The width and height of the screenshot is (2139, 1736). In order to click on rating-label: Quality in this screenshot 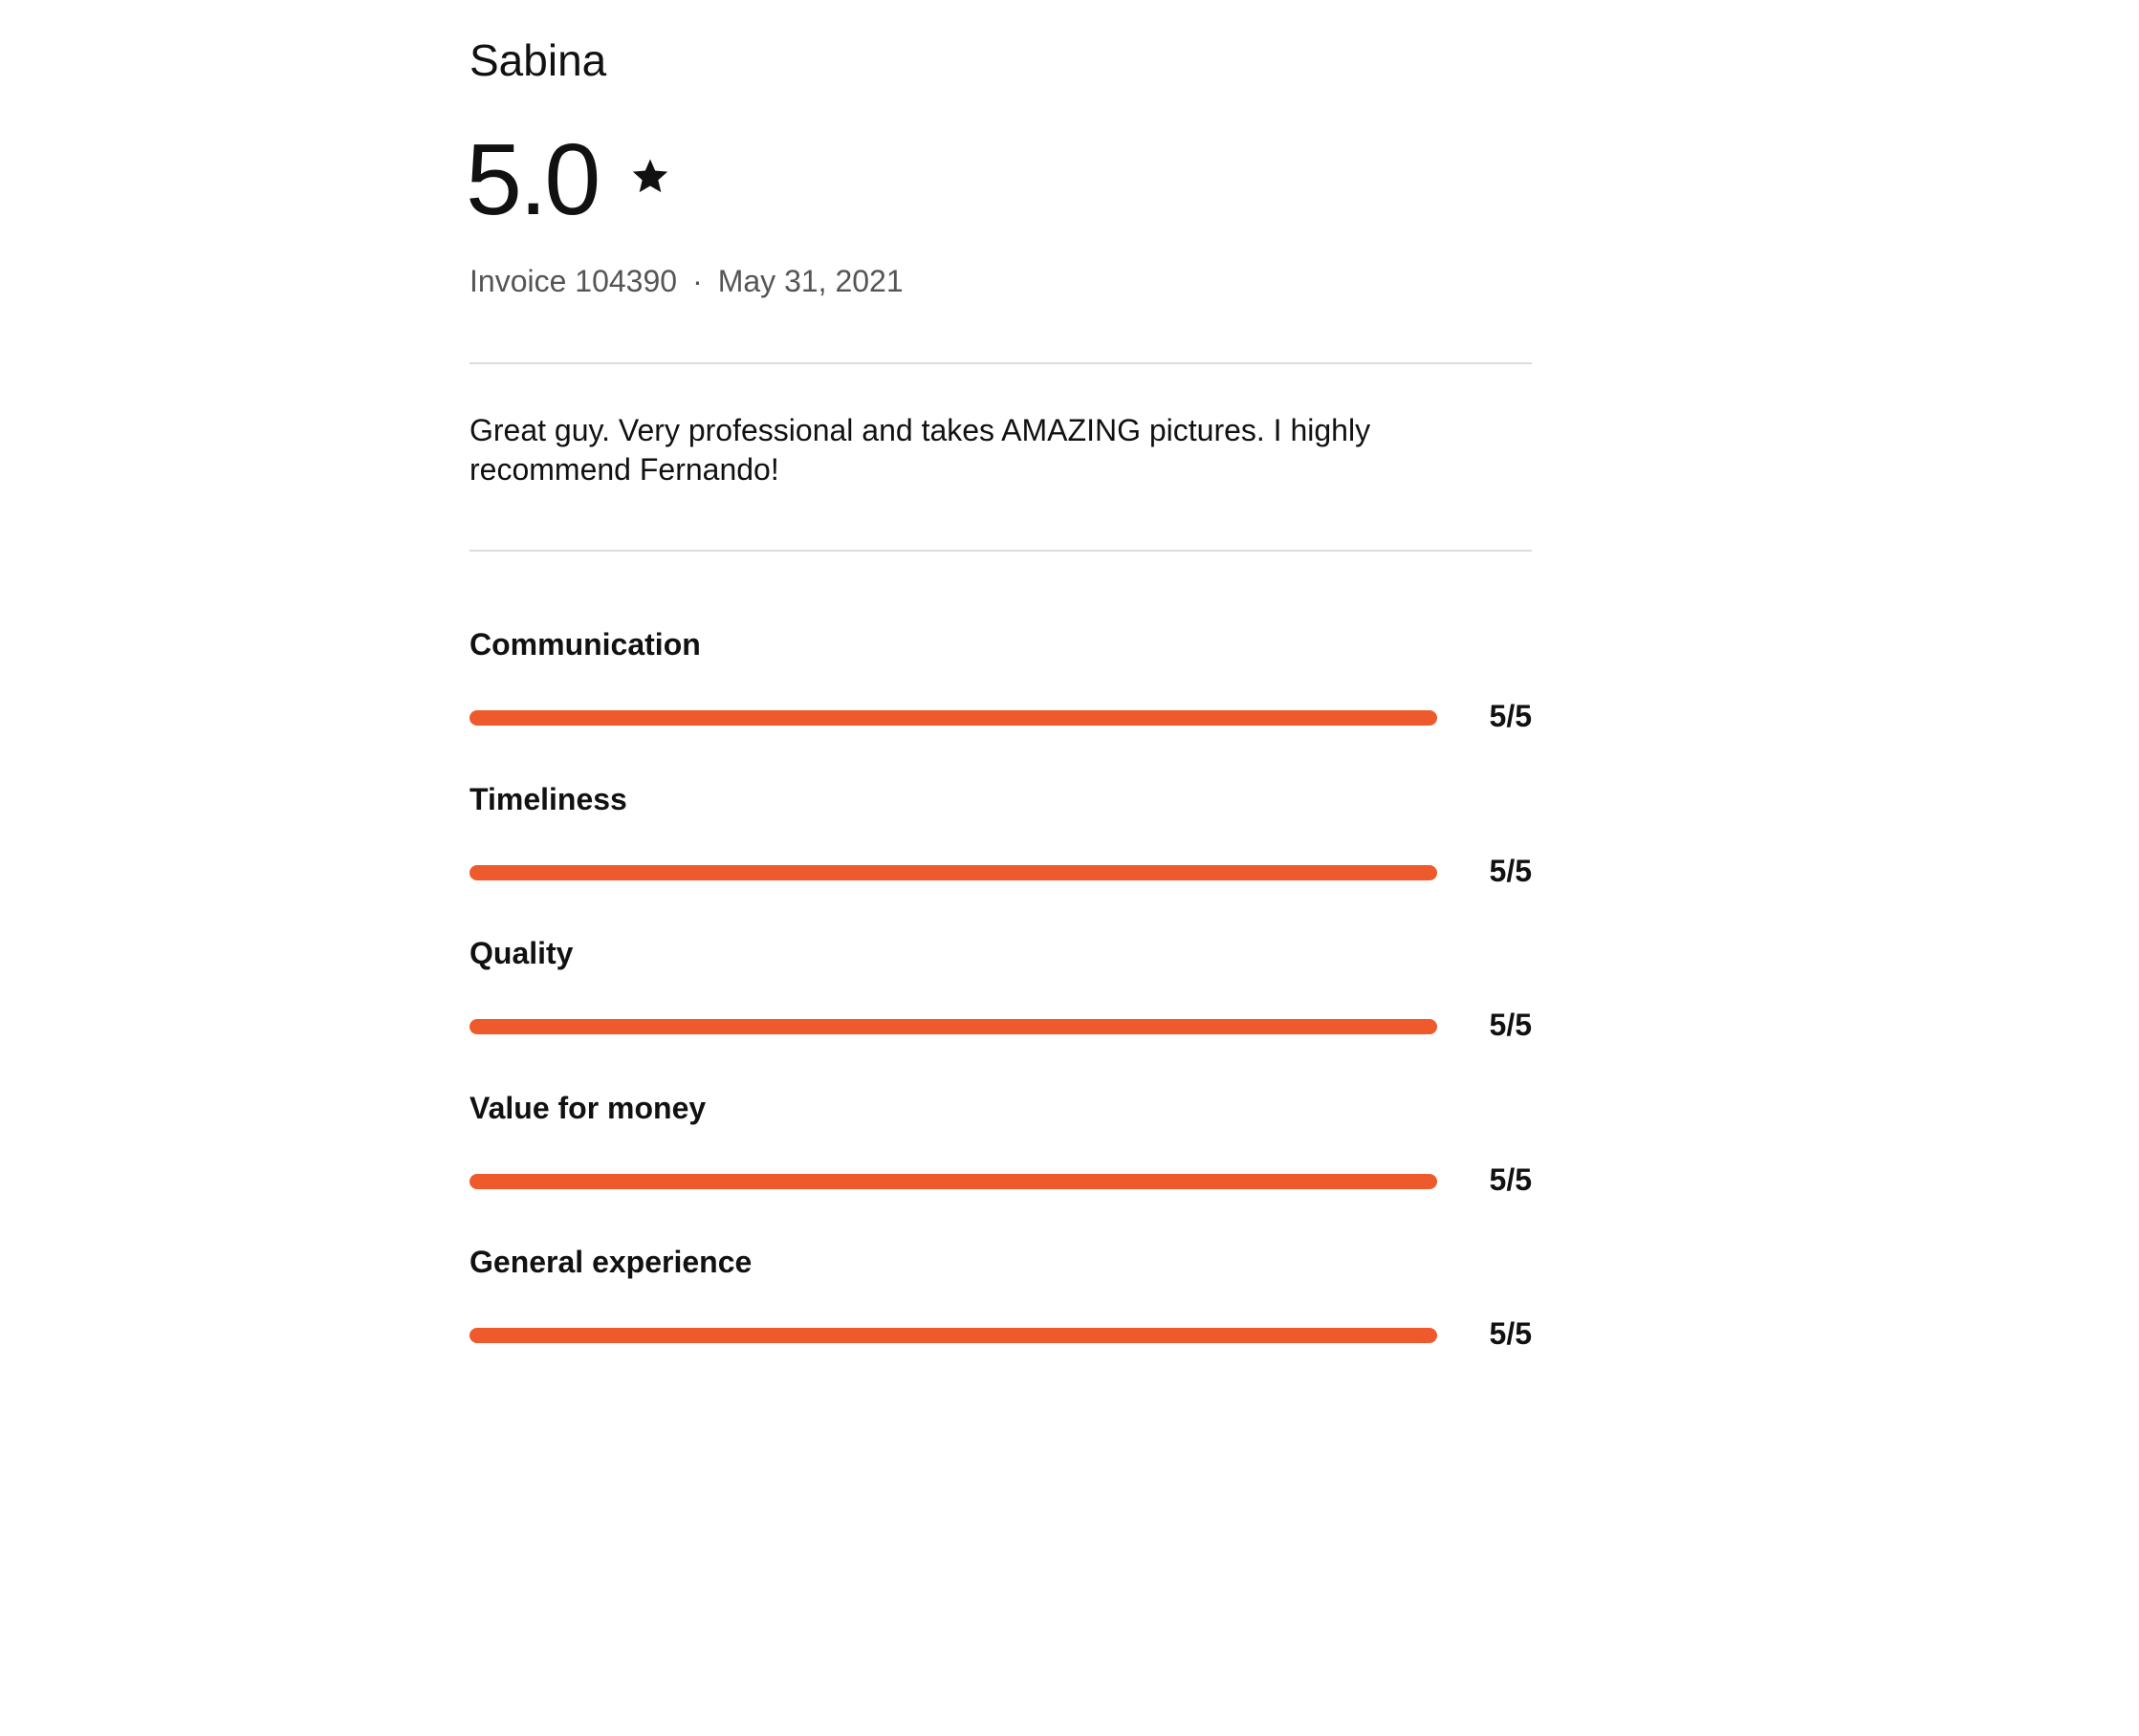, I will do `click(521, 953)`.